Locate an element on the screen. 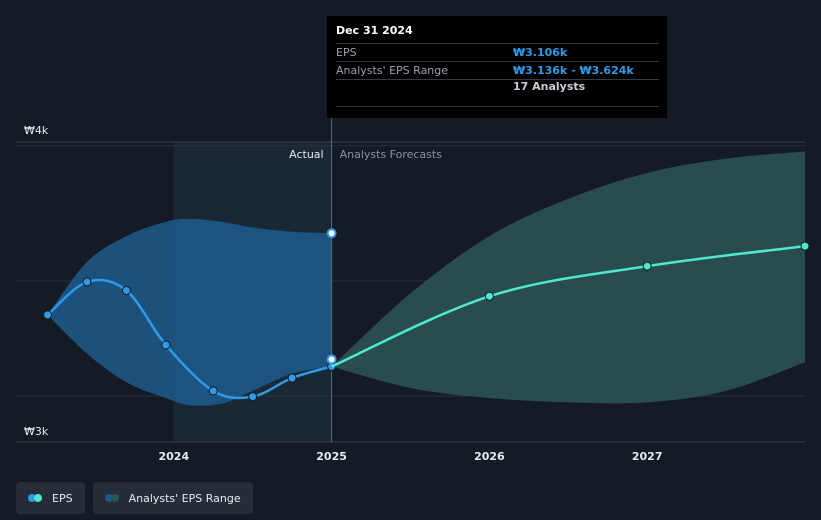 This screenshot has width=821, height=520. forecast-section-label: Analysts Forecasts is located at coordinates (391, 154).